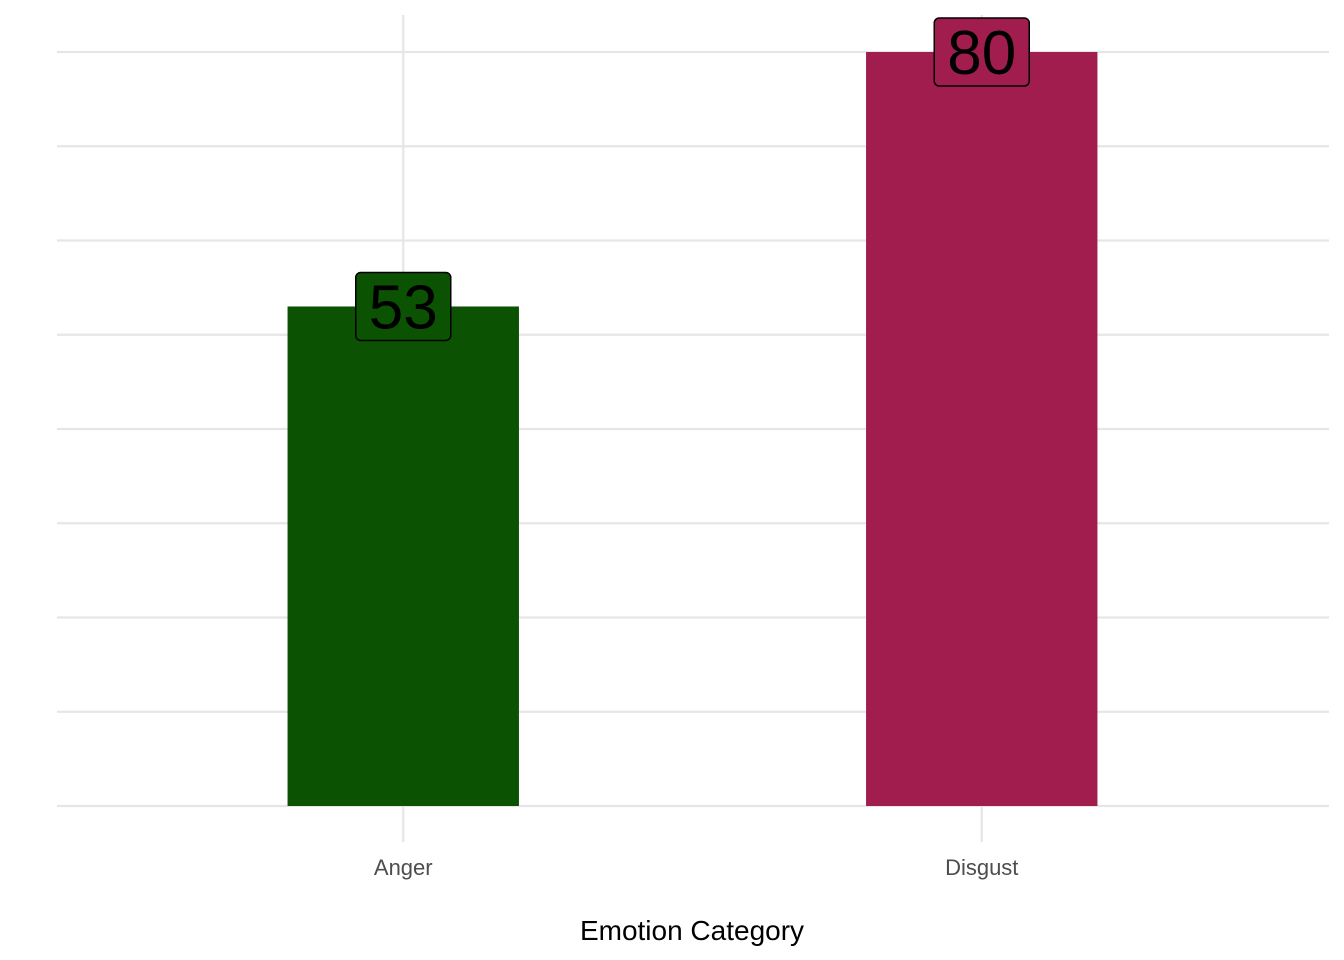 The width and height of the screenshot is (1344, 960). Describe the element at coordinates (981, 867) in the screenshot. I see `x-tick-label: Disgust` at that location.